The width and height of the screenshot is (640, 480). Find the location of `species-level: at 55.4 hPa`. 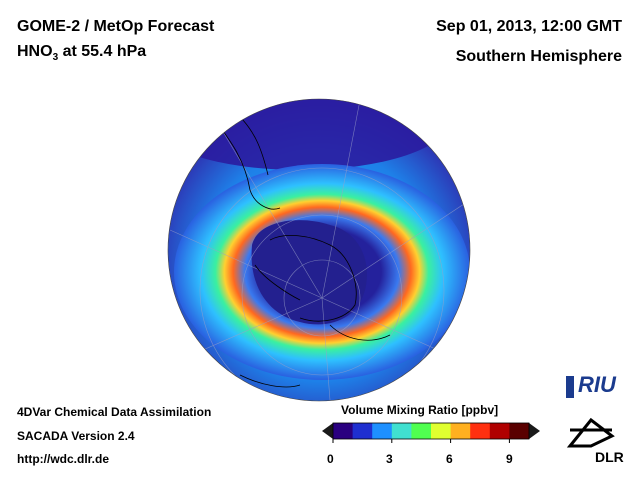

species-level: at 55.4 hPa is located at coordinates (102, 51).